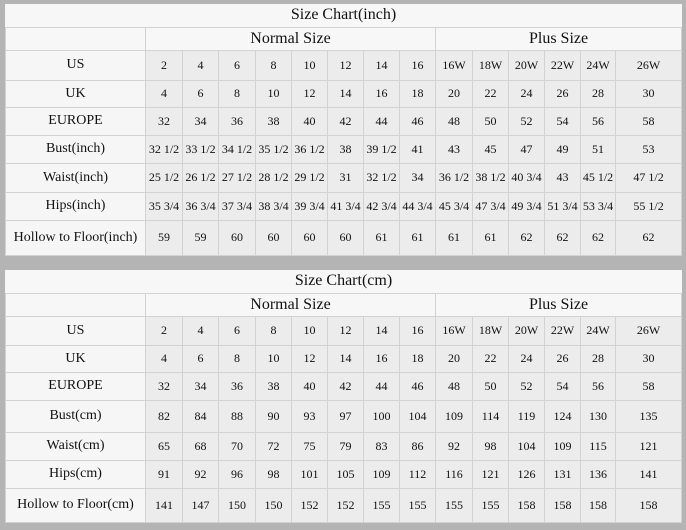  I want to click on size-cell: 45 3/4, so click(454, 206).